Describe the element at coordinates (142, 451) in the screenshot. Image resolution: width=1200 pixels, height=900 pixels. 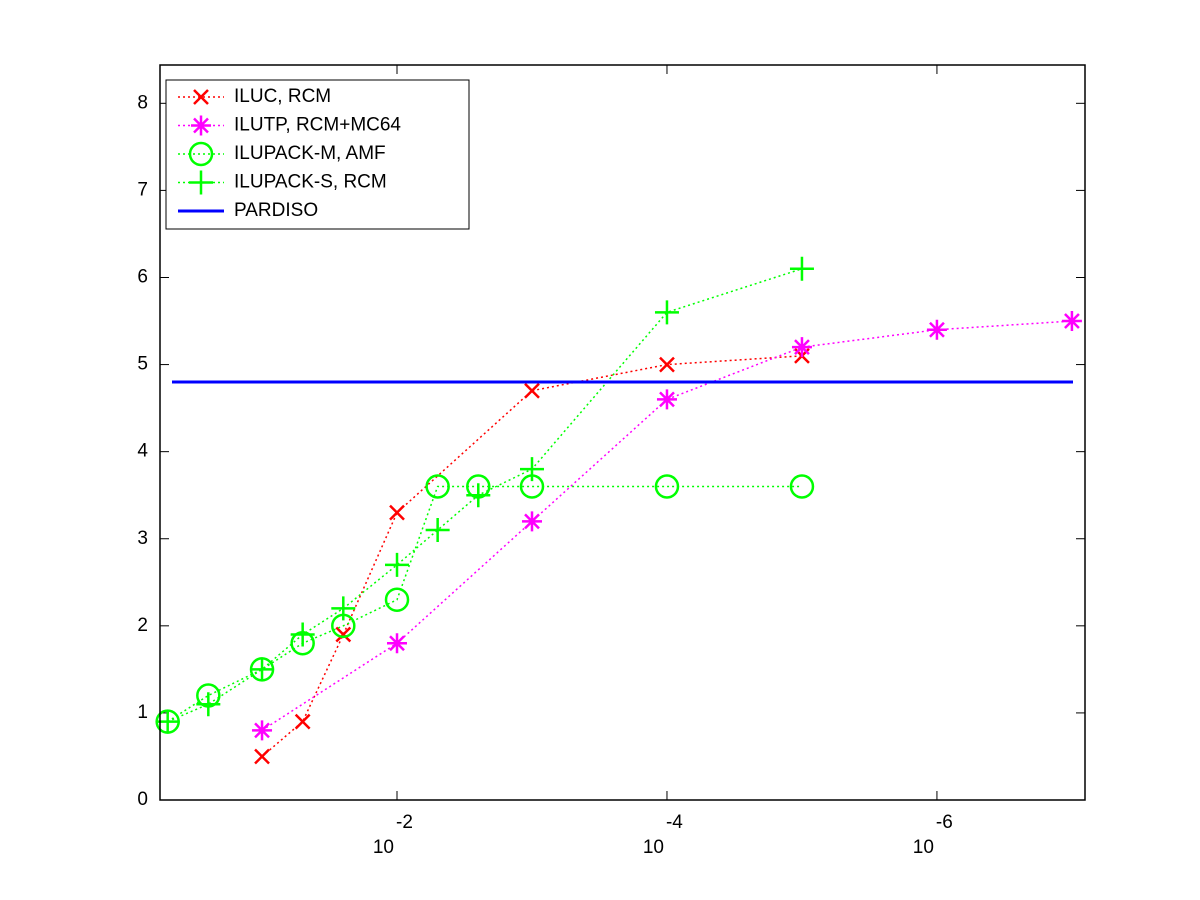
I see `y-tick-label: 4` at that location.